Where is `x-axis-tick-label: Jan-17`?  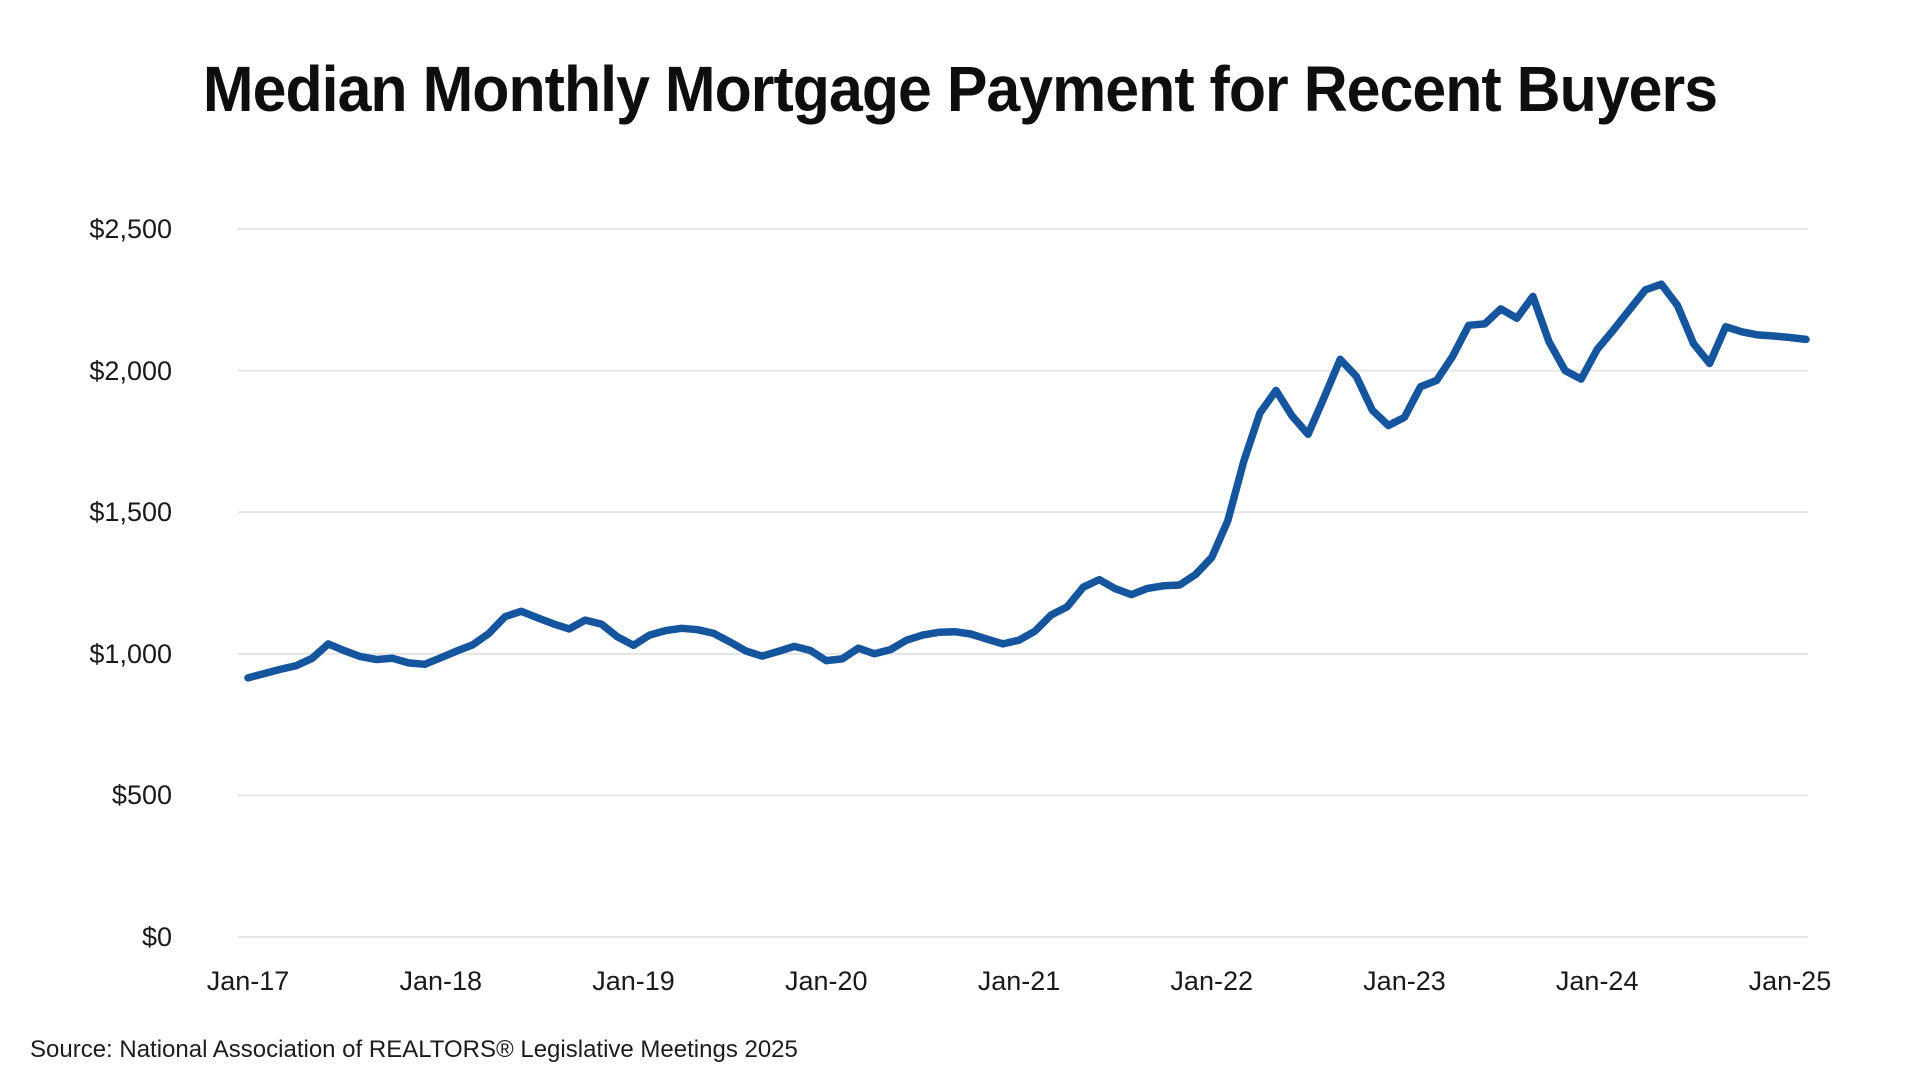 x-axis-tick-label: Jan-17 is located at coordinates (248, 981).